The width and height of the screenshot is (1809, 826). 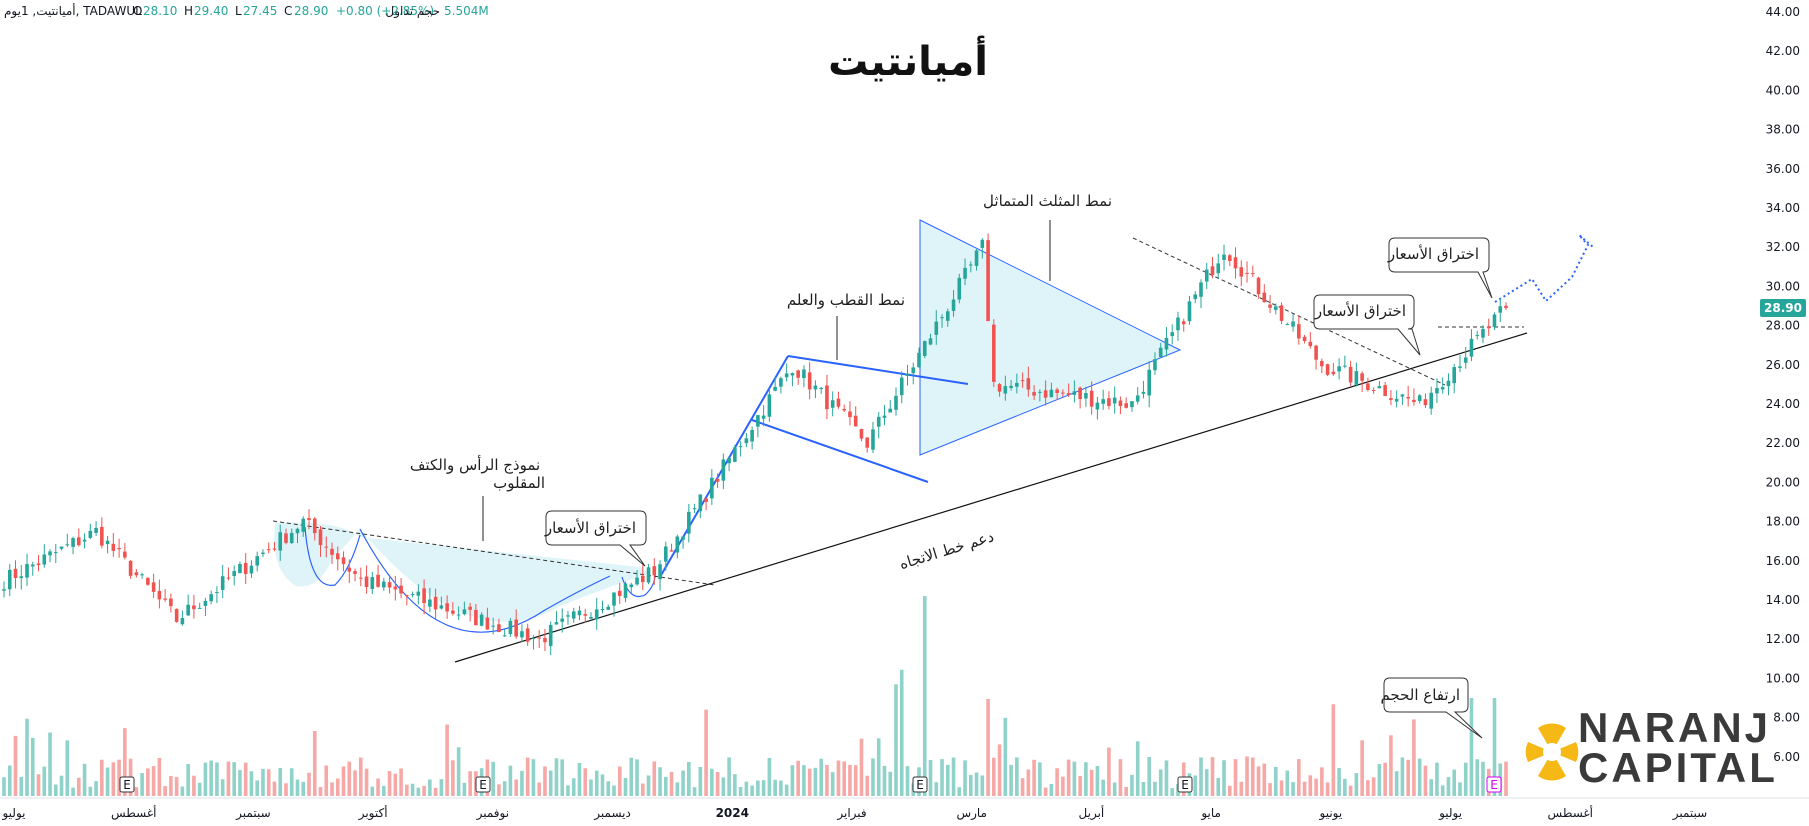 What do you see at coordinates (1360, 310) in the screenshot?
I see `annotation-breakout-2: اختراق الأسعار` at bounding box center [1360, 310].